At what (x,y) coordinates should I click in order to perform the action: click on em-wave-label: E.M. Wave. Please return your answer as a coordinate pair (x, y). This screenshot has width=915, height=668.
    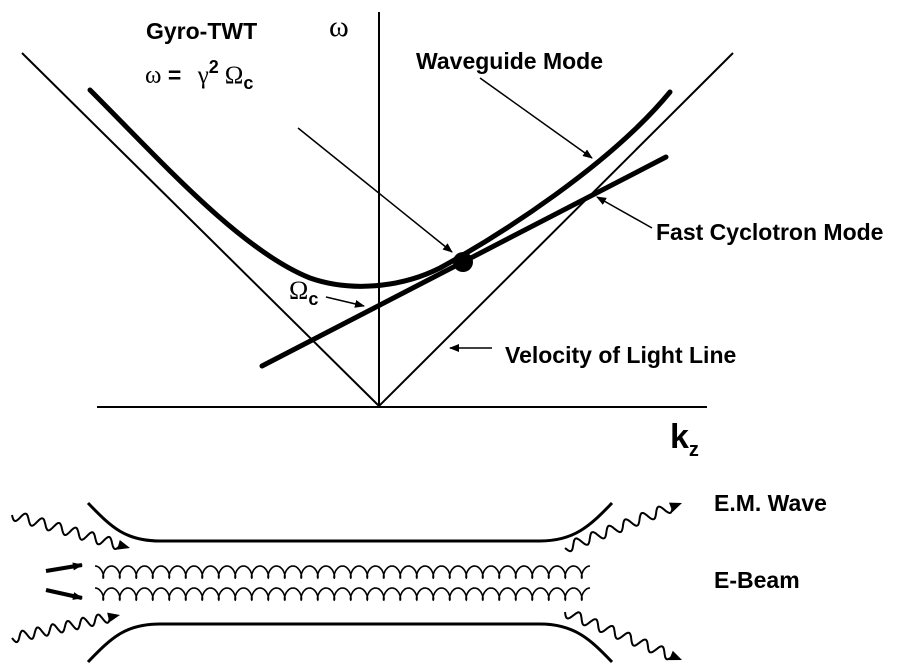
    Looking at the image, I should click on (770, 503).